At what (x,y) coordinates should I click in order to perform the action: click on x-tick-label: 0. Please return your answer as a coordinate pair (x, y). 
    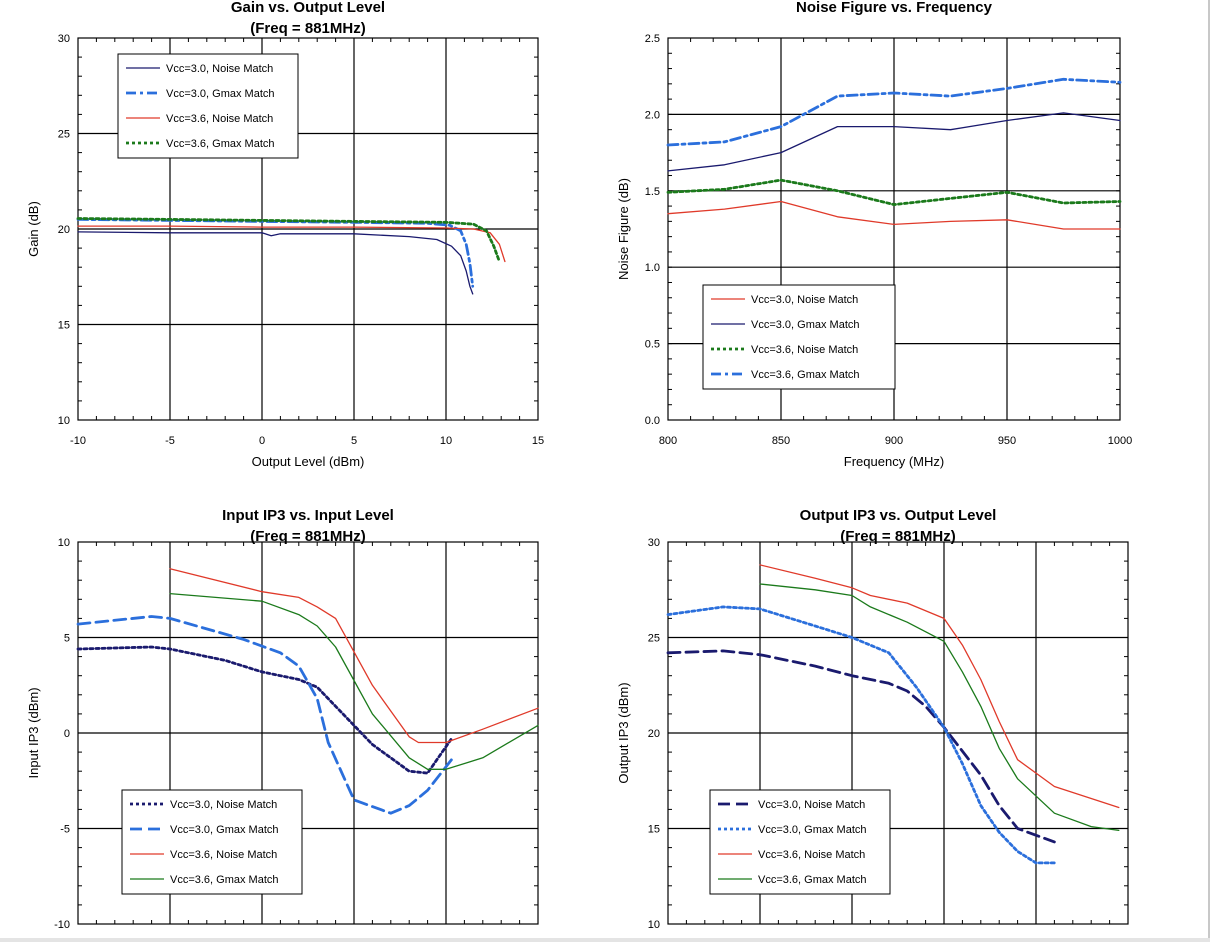
    Looking at the image, I should click on (262, 441).